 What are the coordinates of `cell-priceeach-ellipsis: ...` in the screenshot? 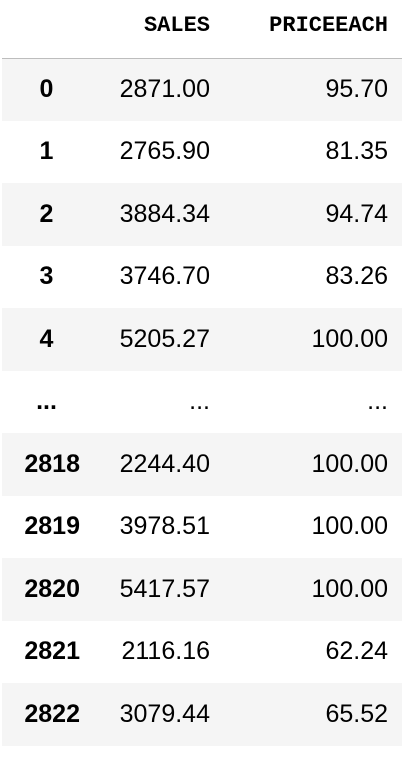 It's located at (377, 401).